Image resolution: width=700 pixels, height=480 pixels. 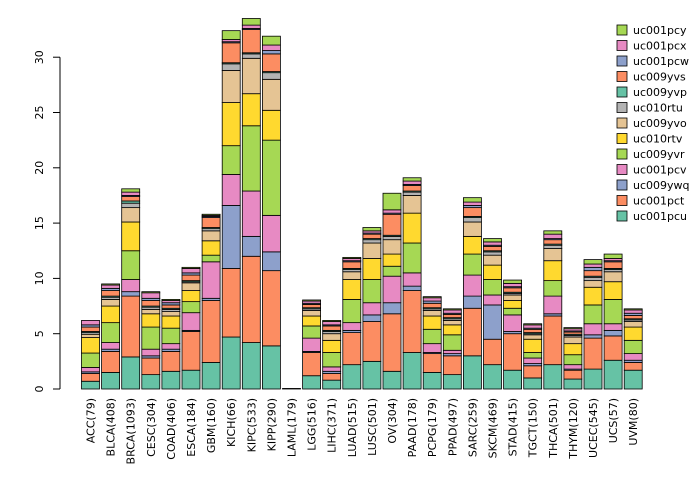 I want to click on x-tick-label: LGG(516), so click(x=312, y=424).